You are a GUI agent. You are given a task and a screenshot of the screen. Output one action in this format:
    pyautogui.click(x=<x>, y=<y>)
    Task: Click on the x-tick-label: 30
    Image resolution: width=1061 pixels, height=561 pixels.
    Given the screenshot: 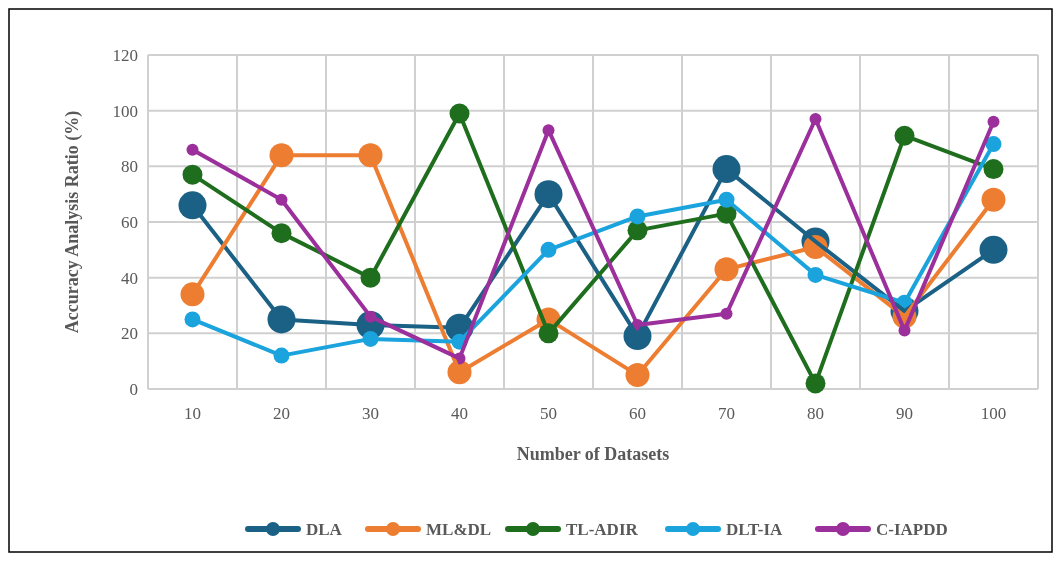 What is the action you would take?
    pyautogui.click(x=370, y=413)
    